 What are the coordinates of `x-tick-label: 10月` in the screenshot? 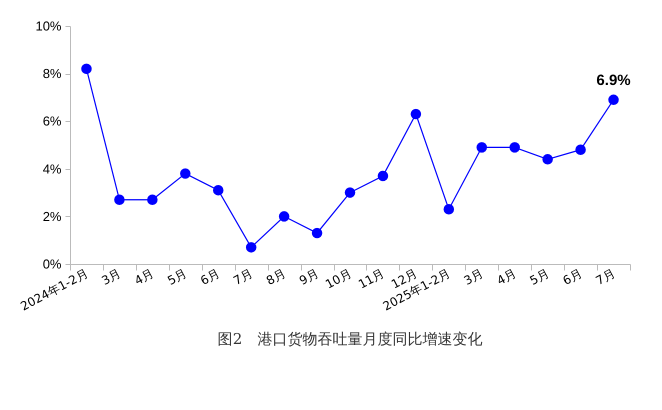 It's located at (338, 279).